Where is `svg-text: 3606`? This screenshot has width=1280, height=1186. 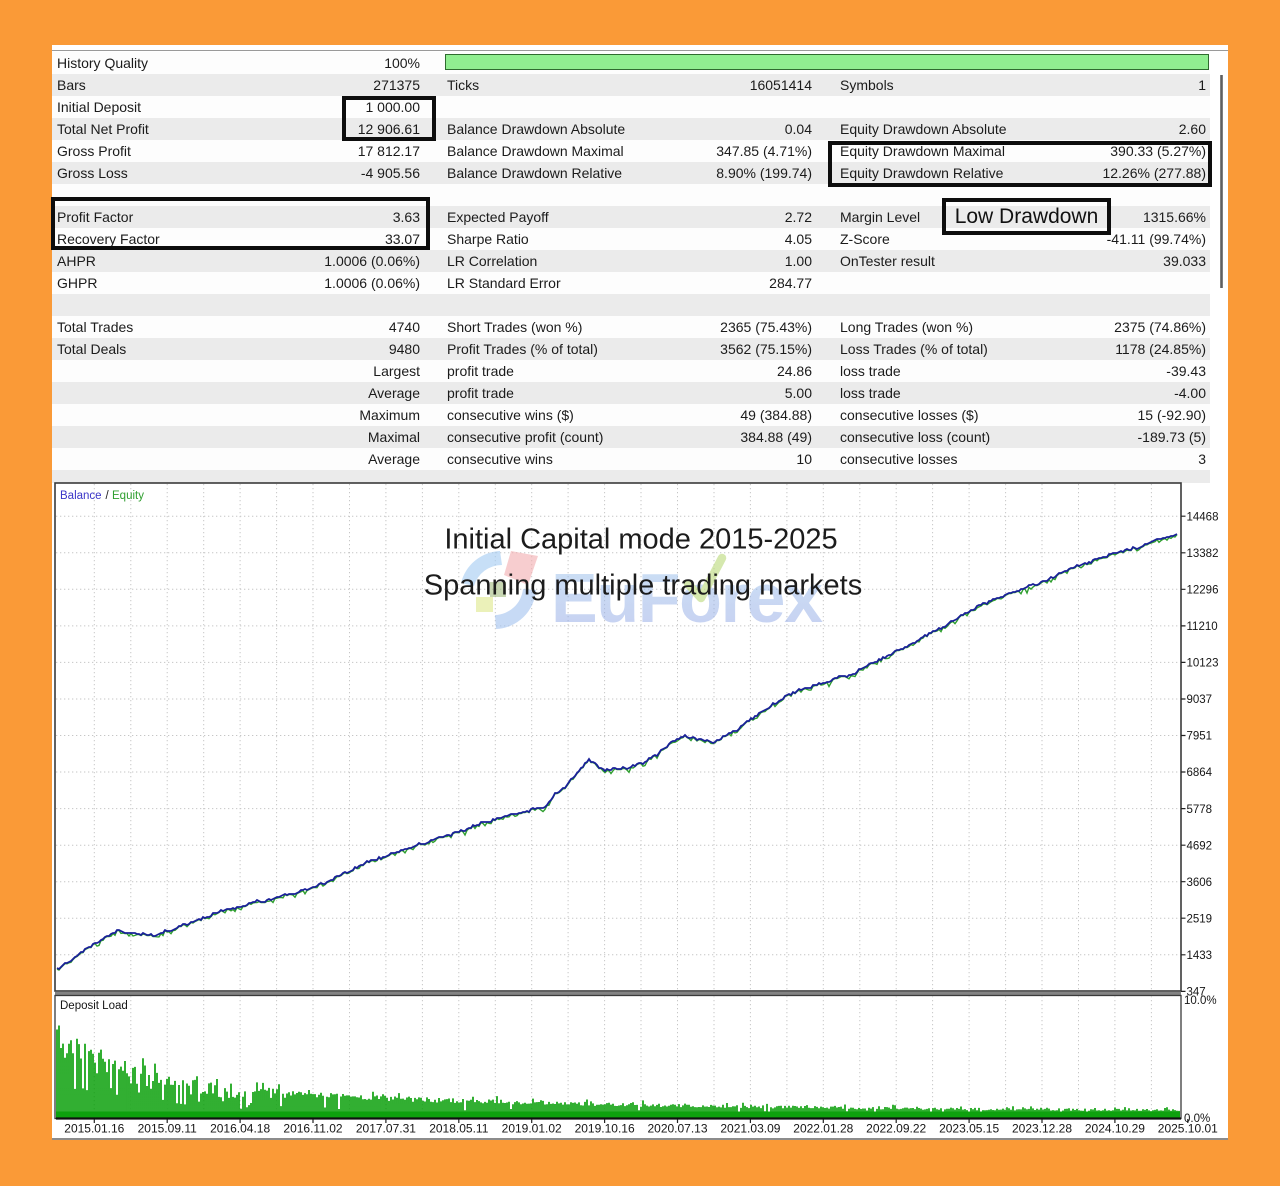 svg-text: 3606 is located at coordinates (1200, 883).